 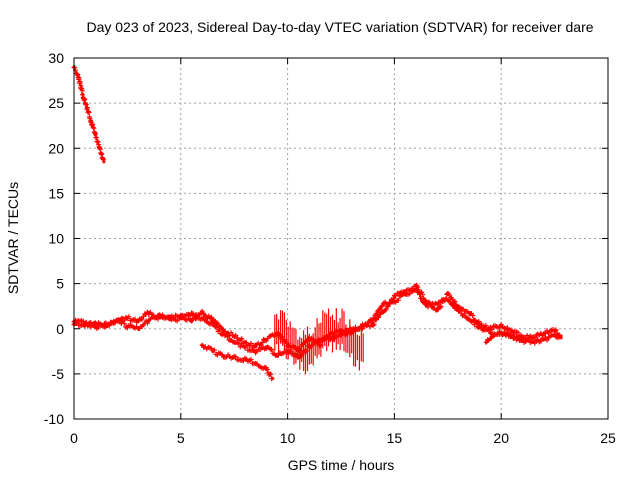 What do you see at coordinates (74, 438) in the screenshot?
I see `x-tick-label: 0` at bounding box center [74, 438].